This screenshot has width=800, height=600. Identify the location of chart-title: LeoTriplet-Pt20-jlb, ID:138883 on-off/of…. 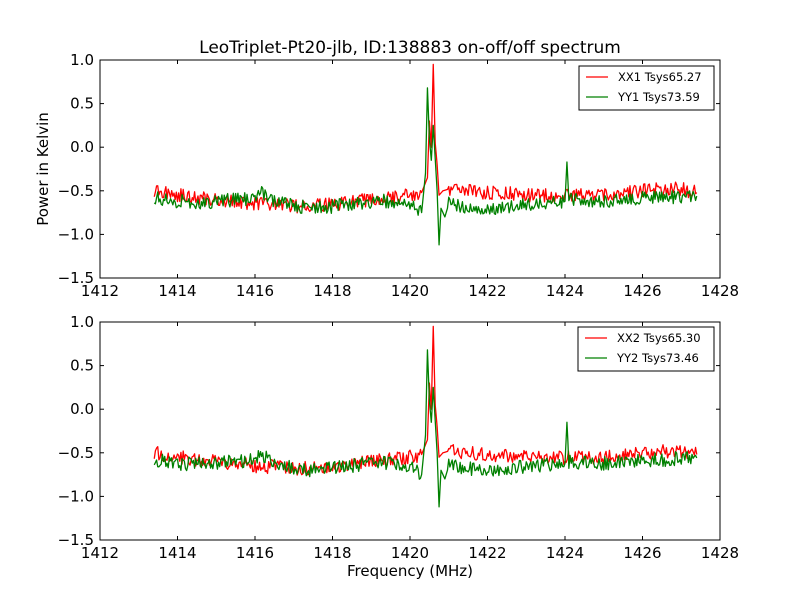
(410, 48).